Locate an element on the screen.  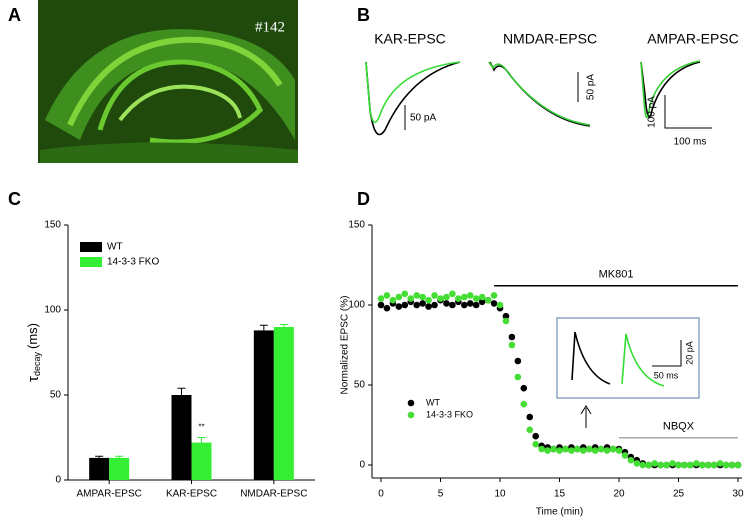
y-axis-label: τdecay (ms) is located at coordinates (33, 352).